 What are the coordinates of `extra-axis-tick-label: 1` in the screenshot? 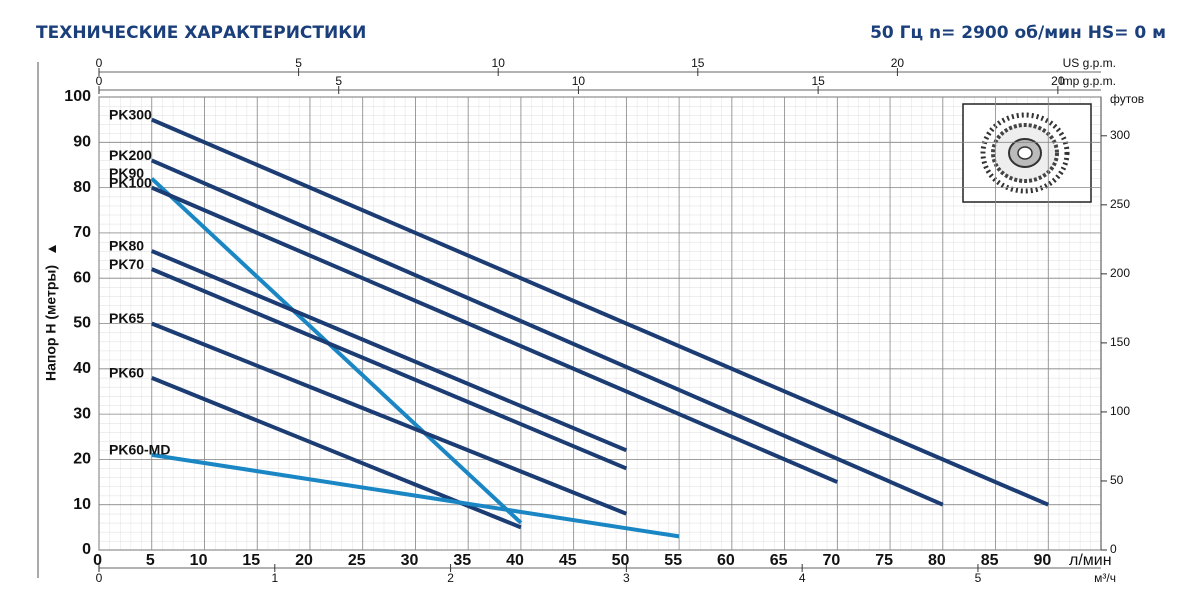 It's located at (274, 578).